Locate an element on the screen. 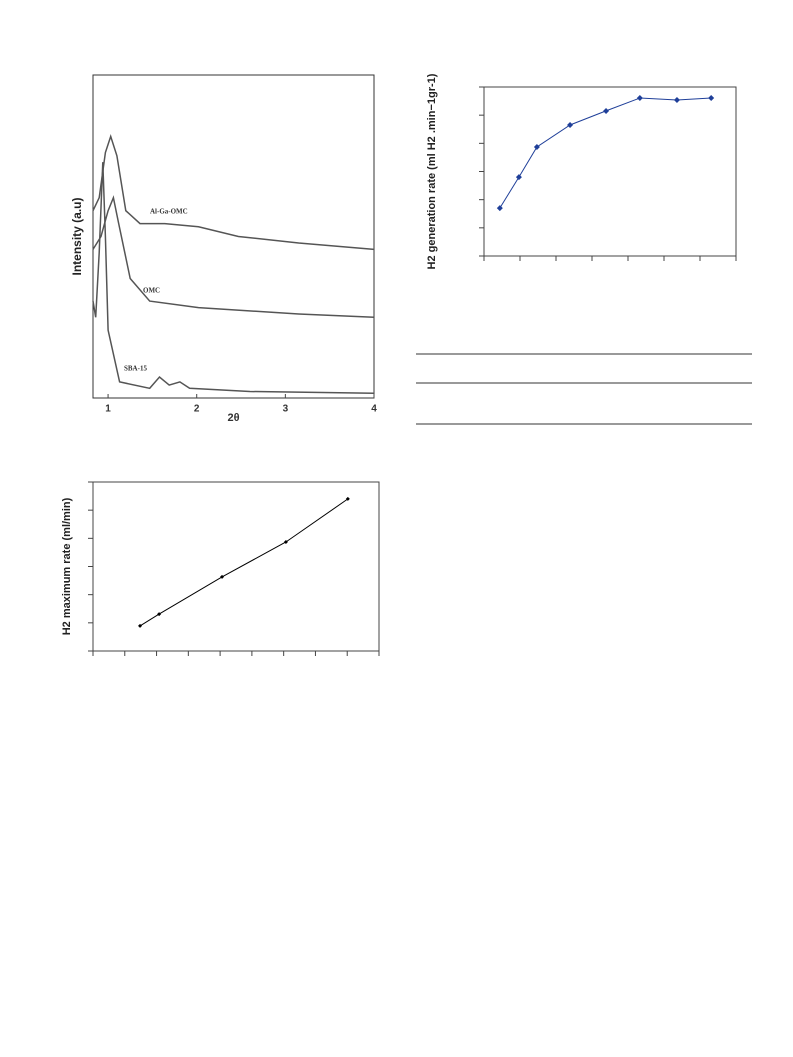 The height and width of the screenshot is (1057, 793). y-axis-label: Intensity (a.u) is located at coordinates (77, 236).